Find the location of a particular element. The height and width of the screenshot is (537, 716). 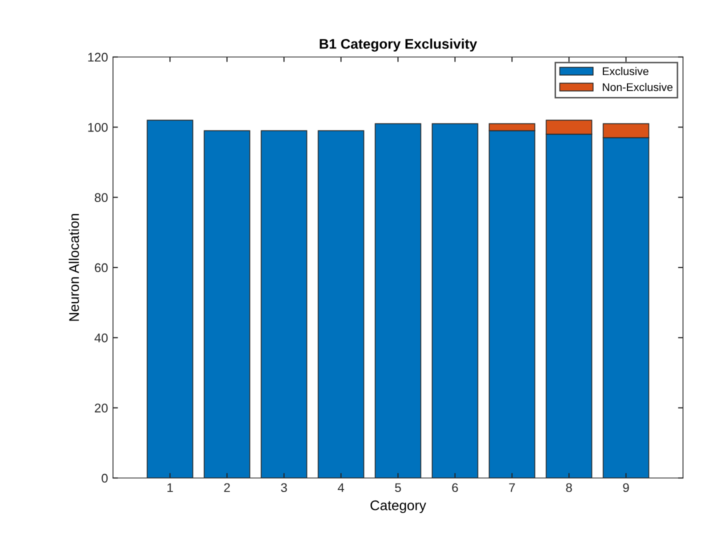

y-axis-title: Neuron Allocation is located at coordinates (73, 267).